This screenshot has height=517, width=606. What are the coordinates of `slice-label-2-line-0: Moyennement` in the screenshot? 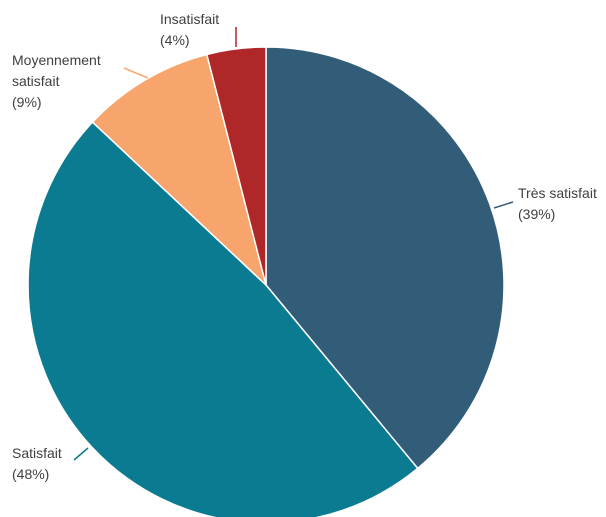 It's located at (56, 60).